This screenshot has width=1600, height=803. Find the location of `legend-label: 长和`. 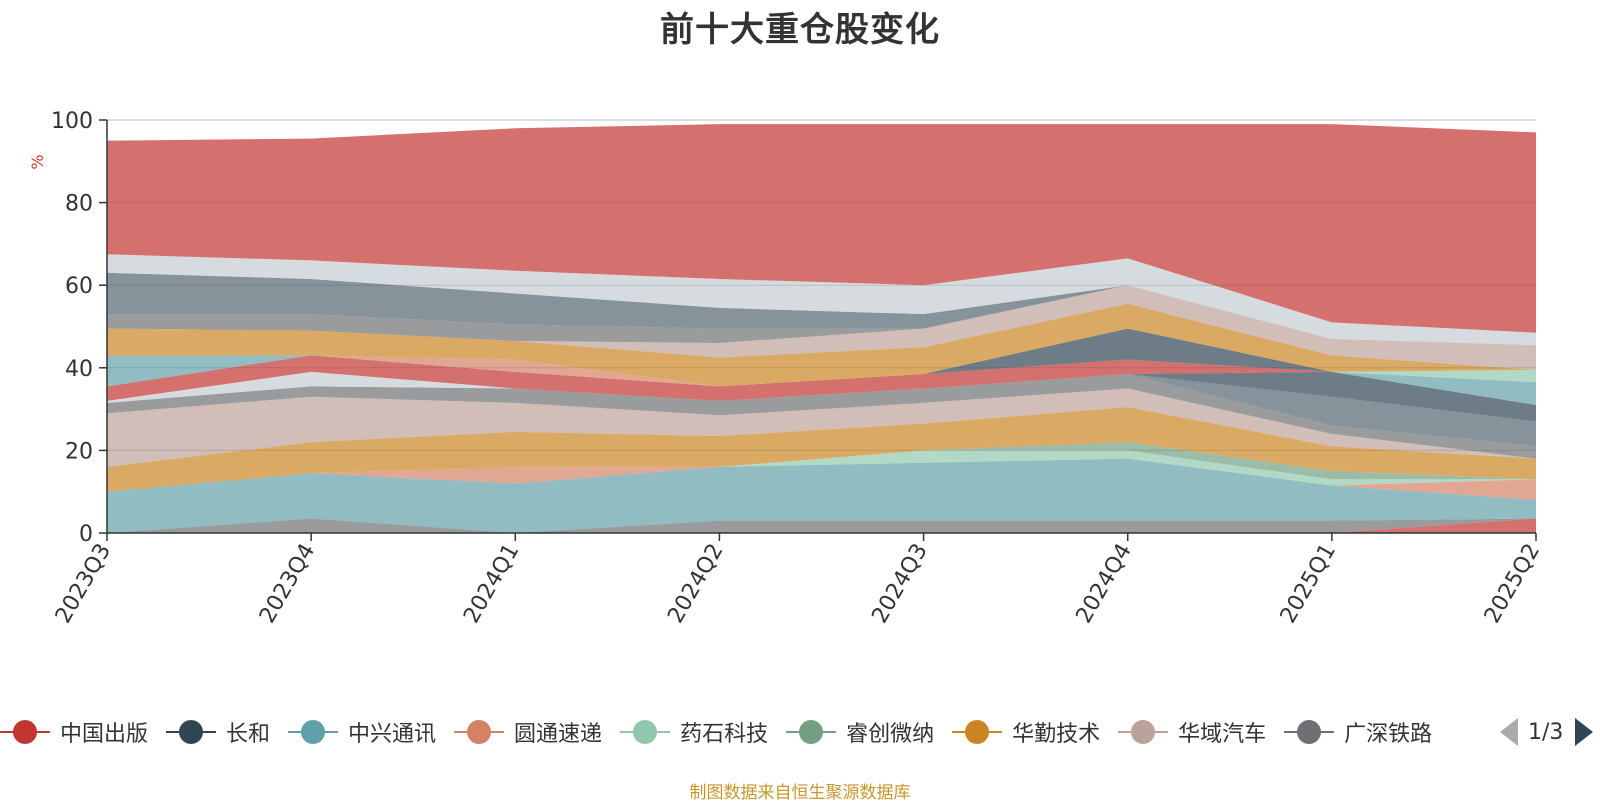

legend-label: 长和 is located at coordinates (248, 734).